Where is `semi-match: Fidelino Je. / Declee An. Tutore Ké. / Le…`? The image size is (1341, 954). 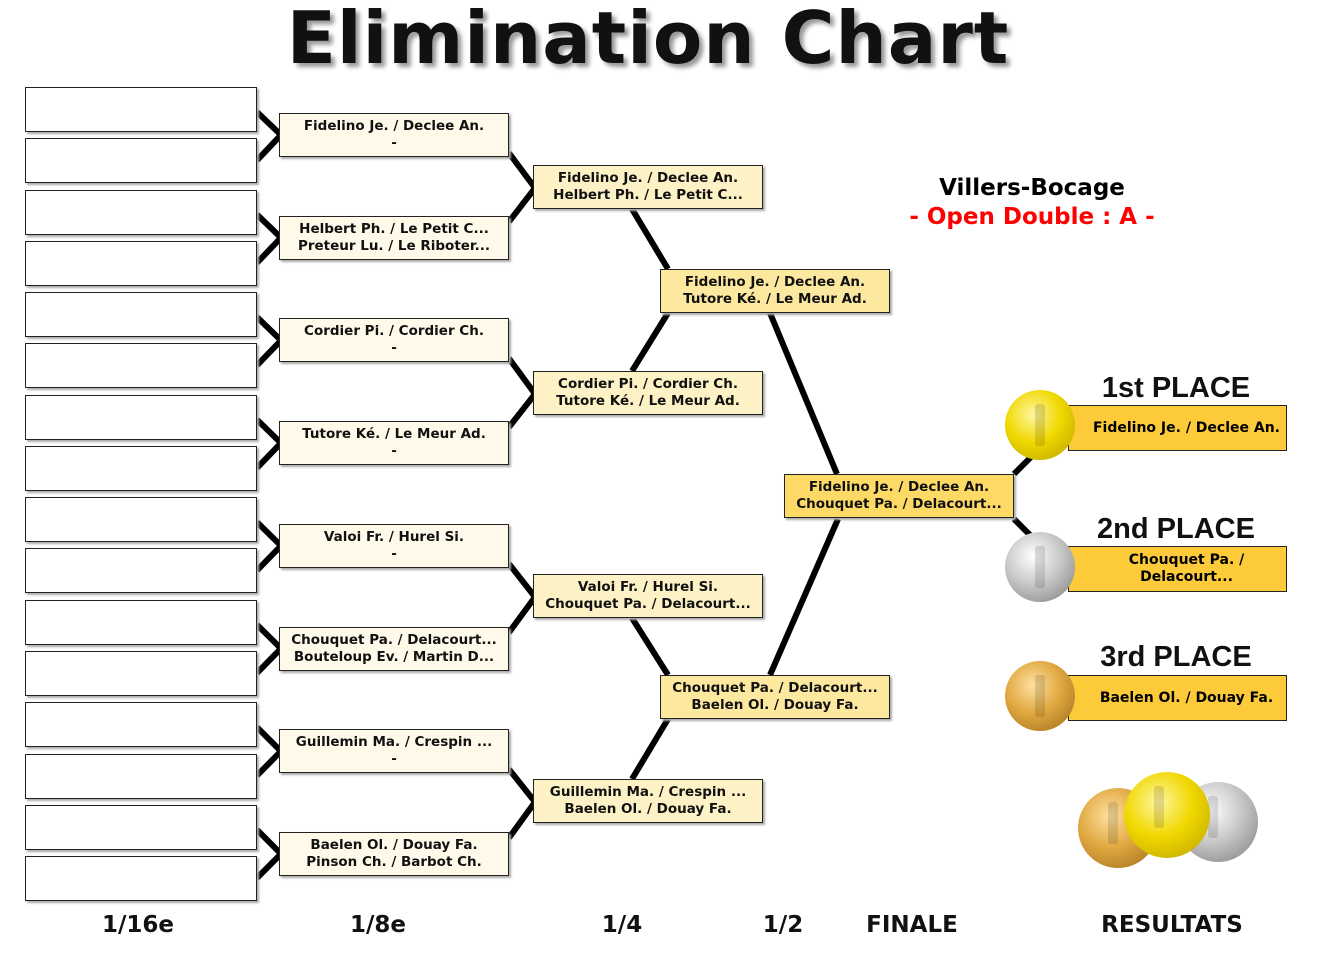 semi-match: Fidelino Je. / Declee An. Tutore Ké. / Le… is located at coordinates (775, 291).